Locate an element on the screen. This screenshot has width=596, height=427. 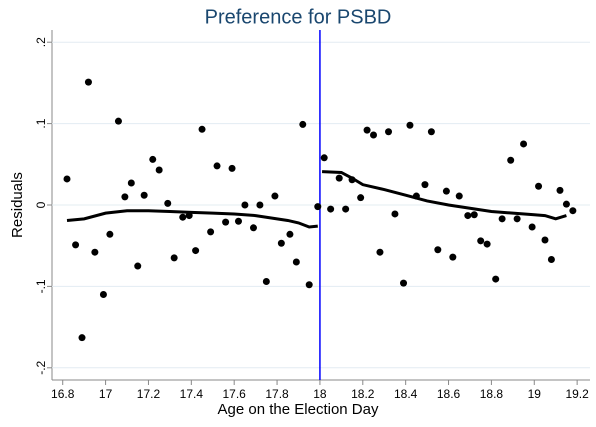
x-tick-label: 17.4 is located at coordinates (192, 394).